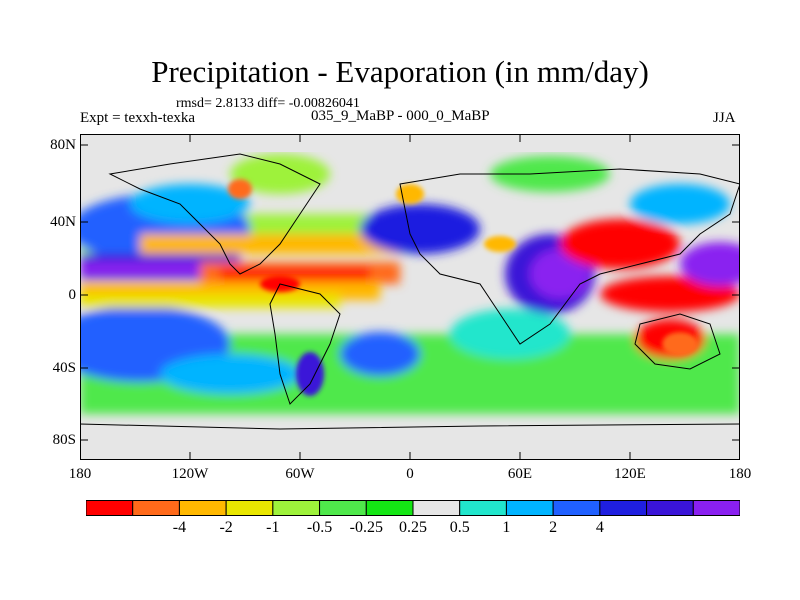 This screenshot has width=800, height=600. What do you see at coordinates (300, 474) in the screenshot?
I see `x-tick-label: 60W` at bounding box center [300, 474].